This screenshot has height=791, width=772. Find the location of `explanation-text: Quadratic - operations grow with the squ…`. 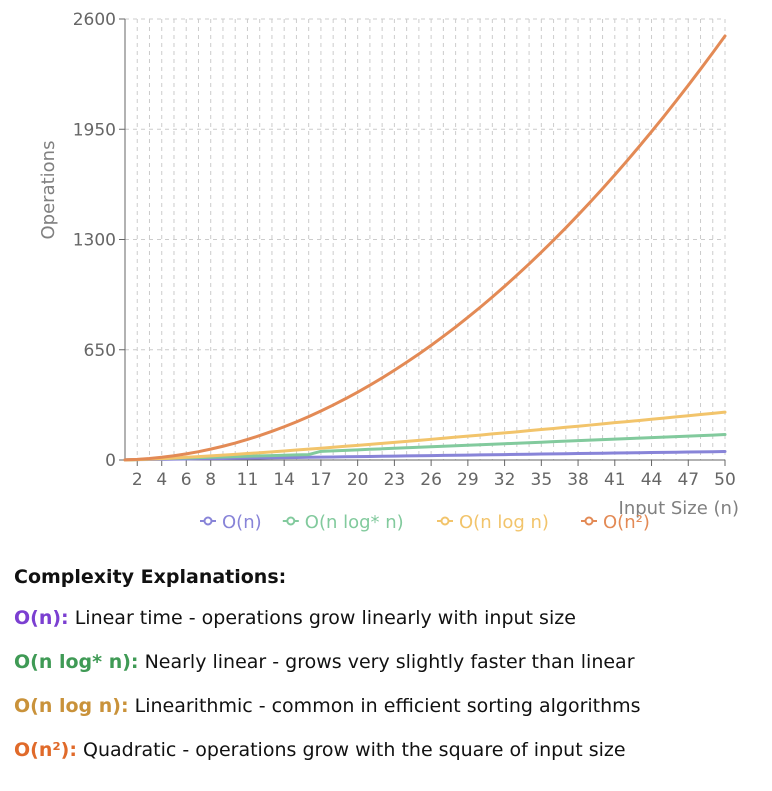

explanation-text: Quadratic - operations grow with the squ… is located at coordinates (354, 750).